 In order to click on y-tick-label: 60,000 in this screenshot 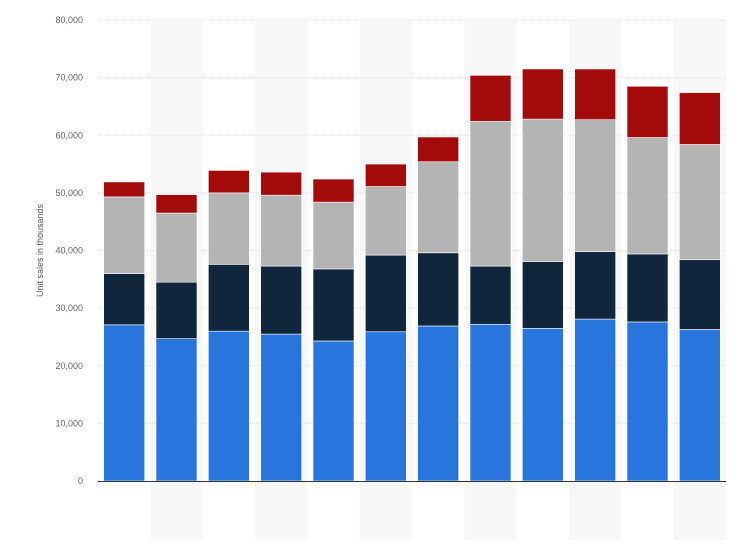, I will do `click(69, 135)`.